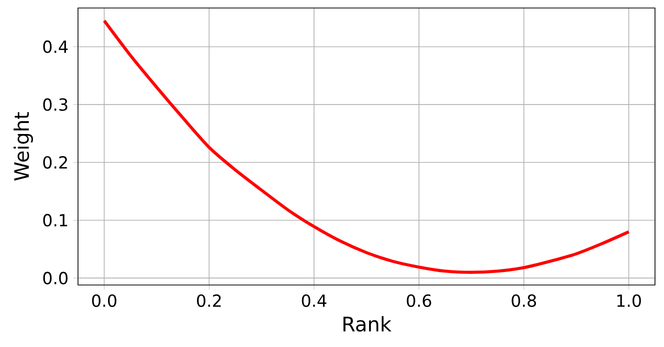 The image size is (664, 347). I want to click on x-axis-title: Rank, so click(367, 324).